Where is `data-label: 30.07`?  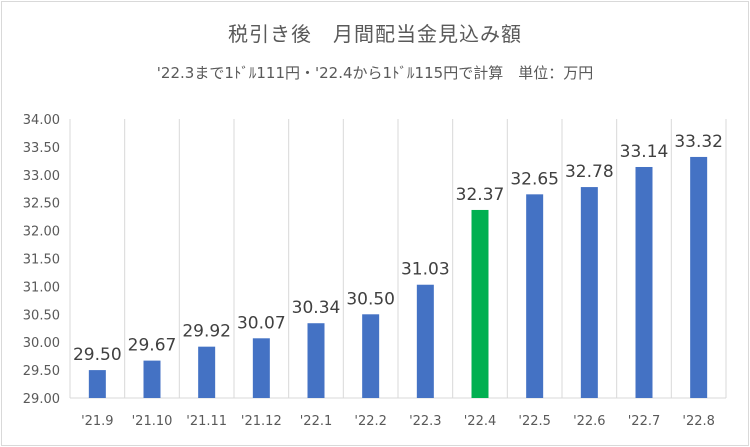
data-label: 30.07 is located at coordinates (261, 323).